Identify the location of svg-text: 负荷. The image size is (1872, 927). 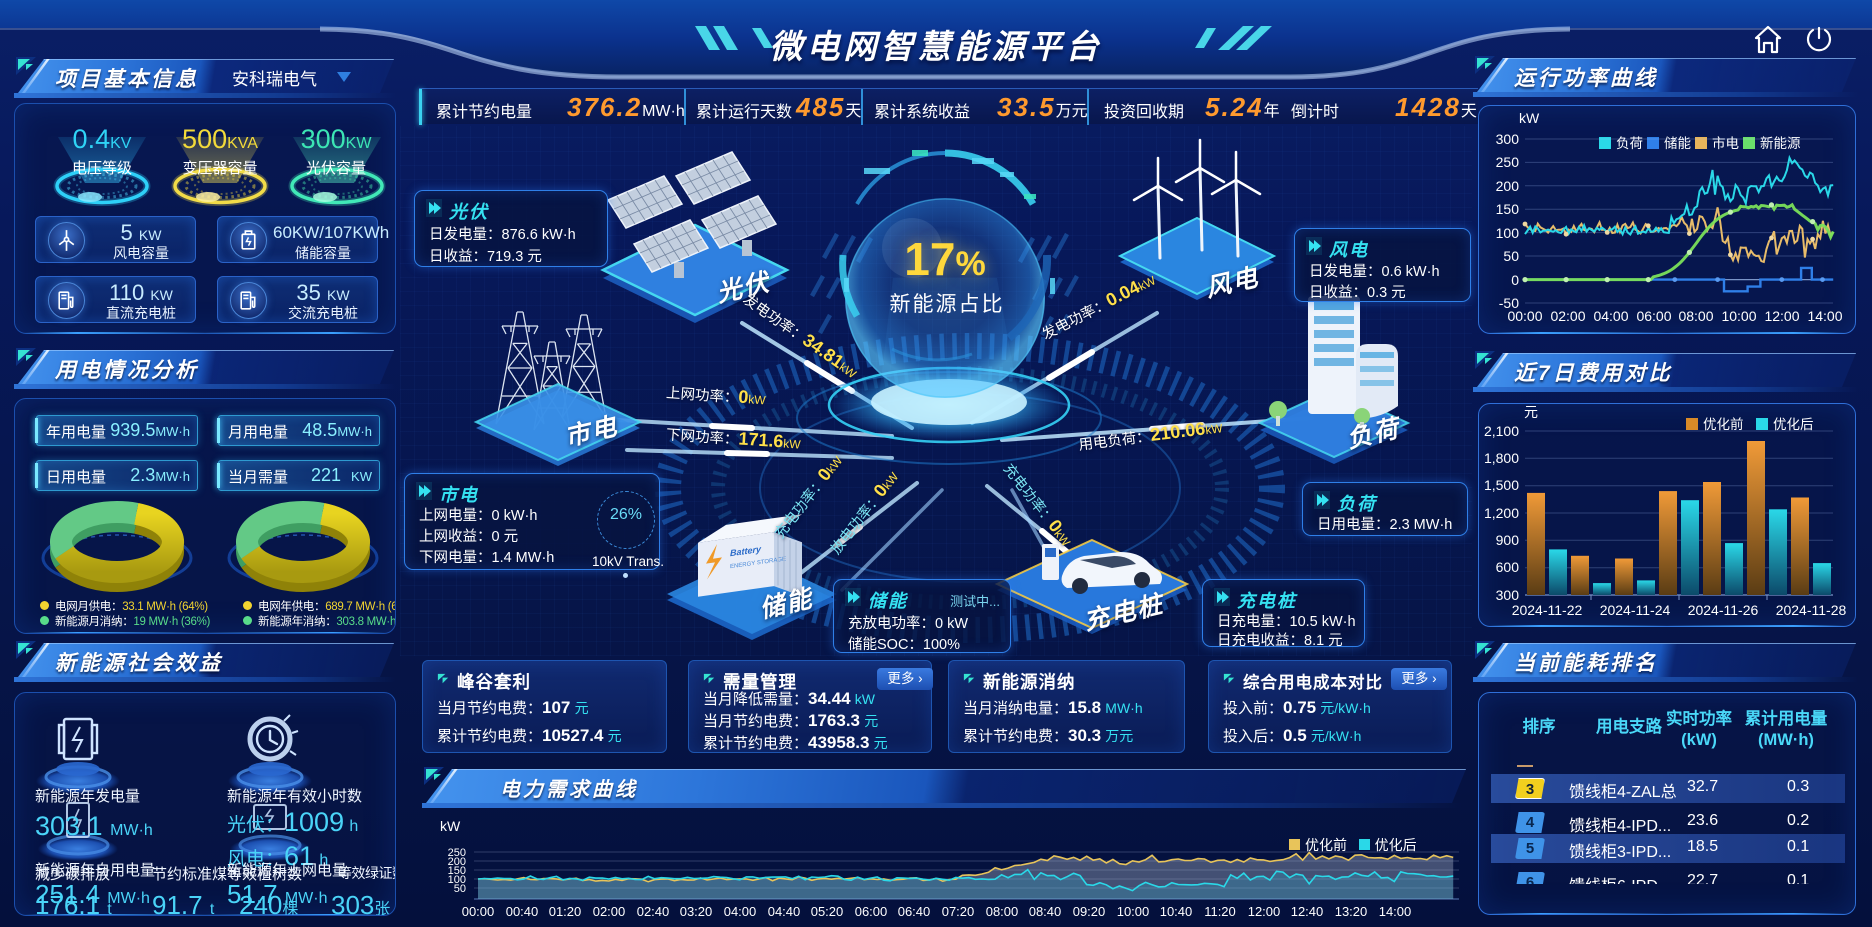
(1629, 143).